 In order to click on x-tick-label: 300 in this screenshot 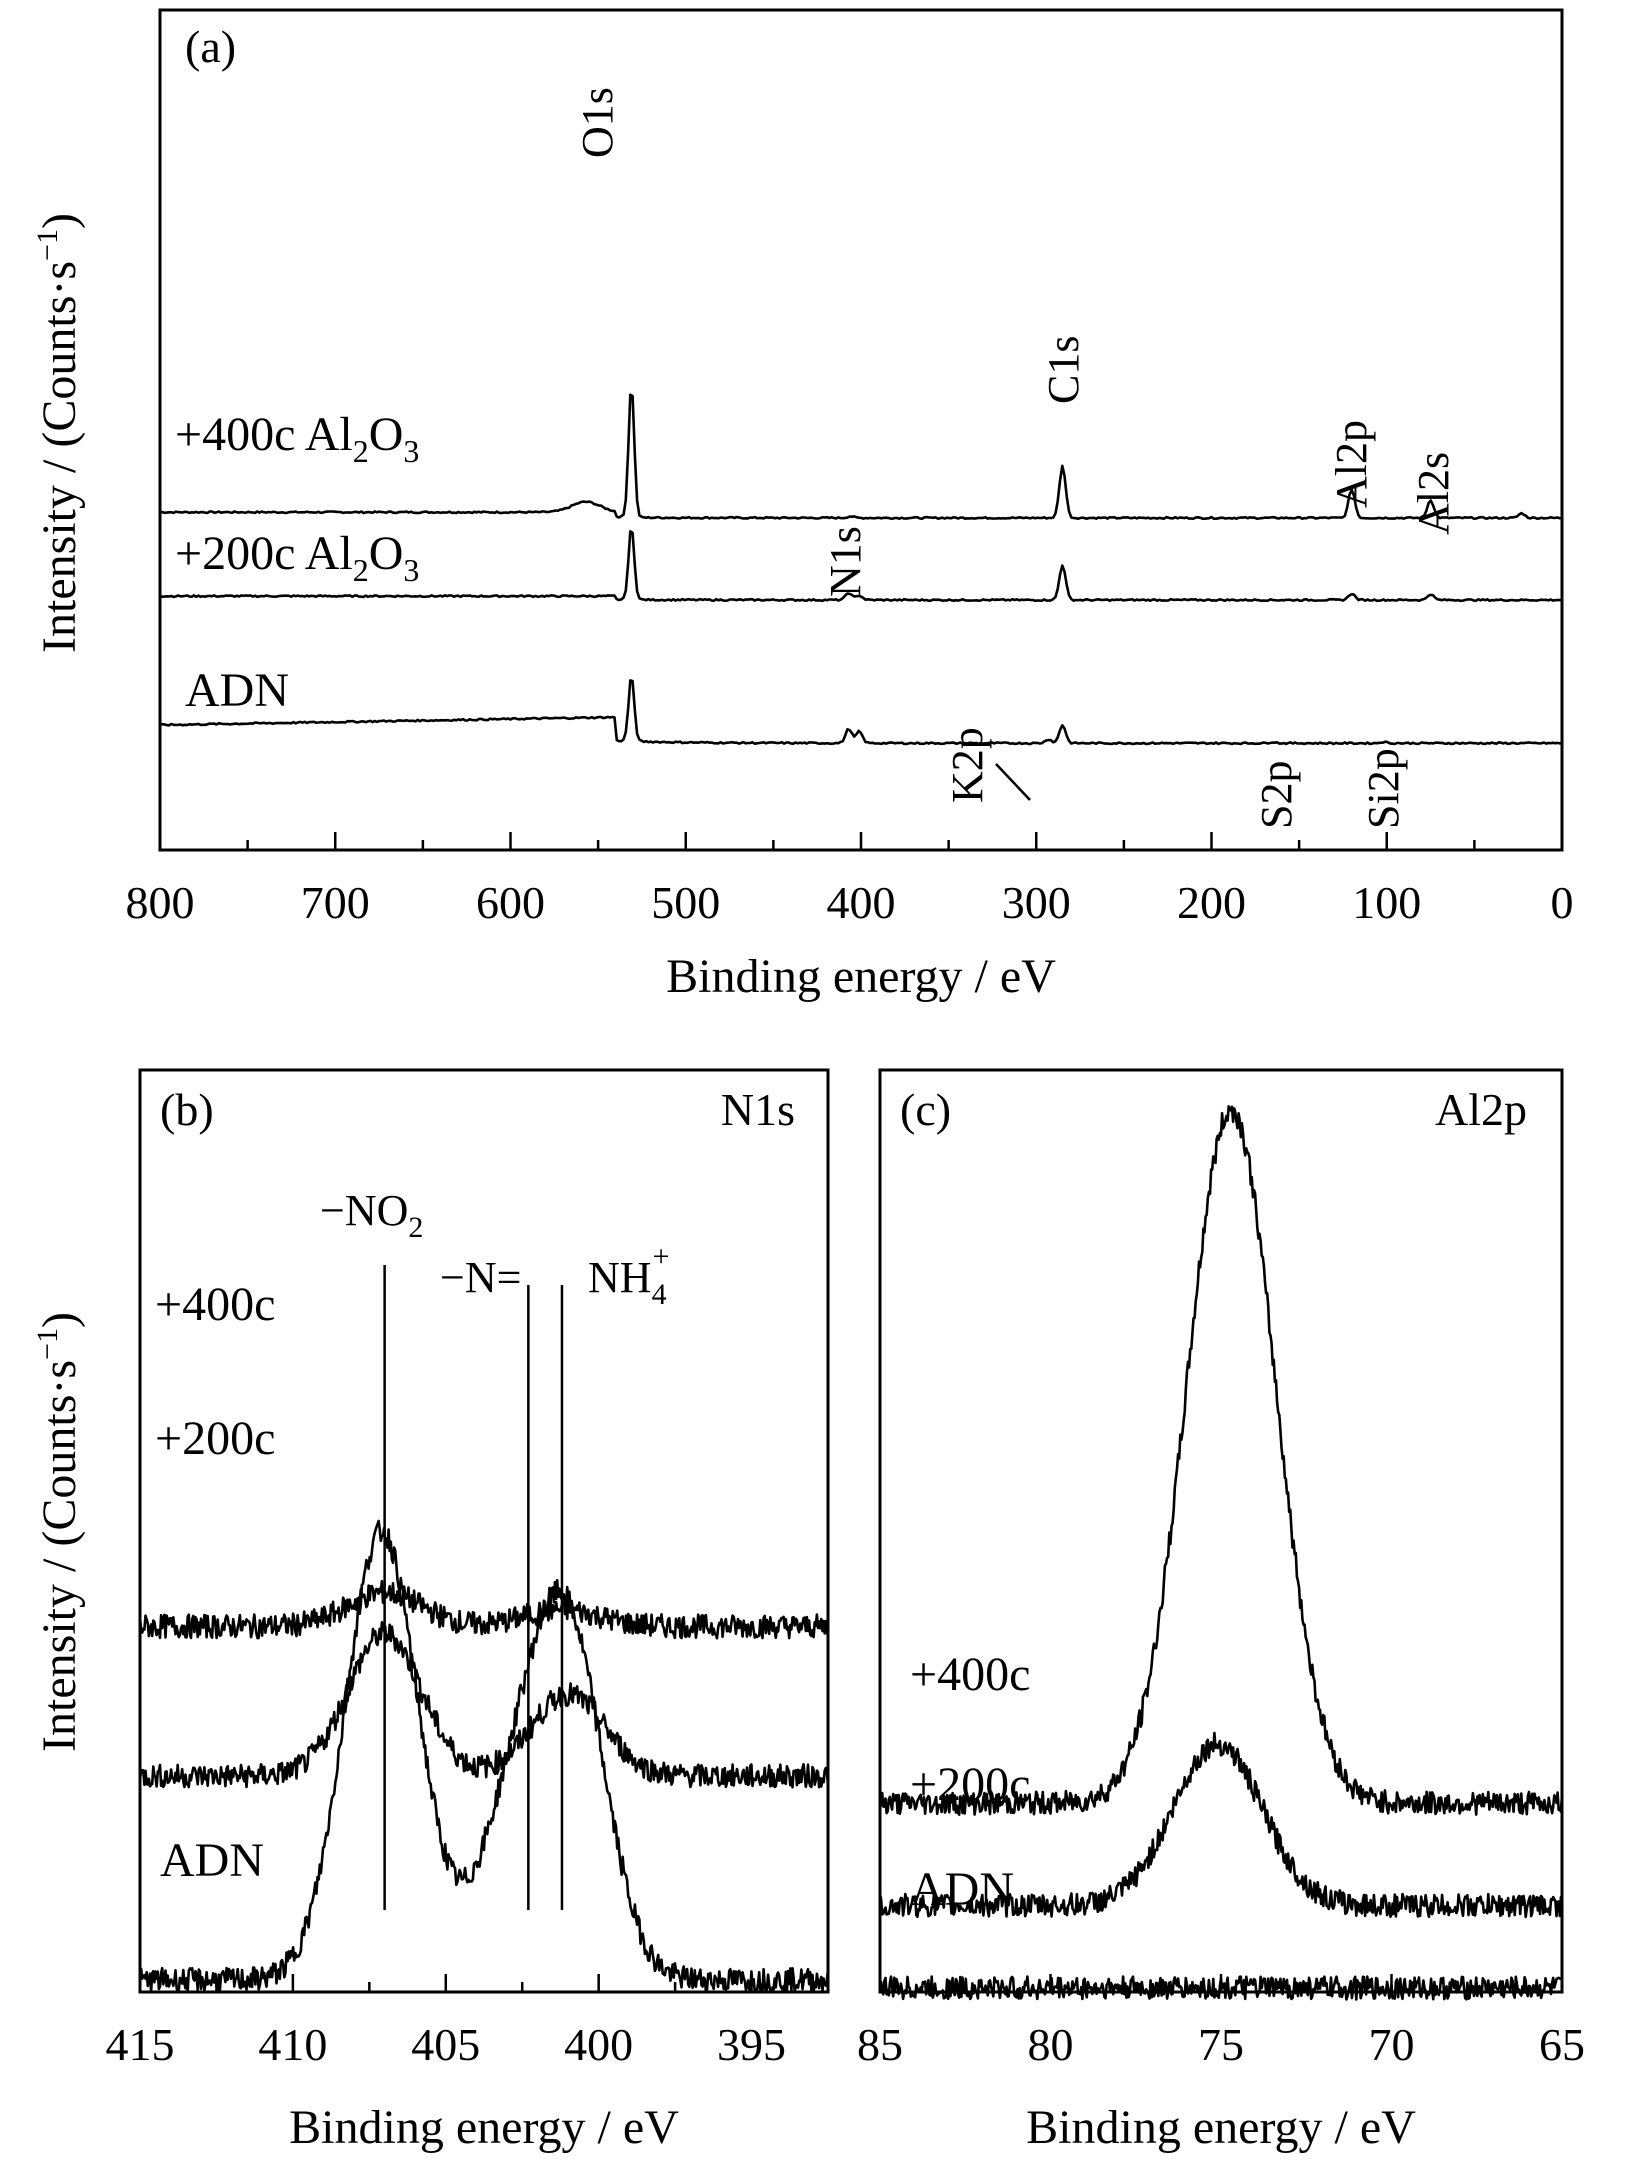, I will do `click(1036, 902)`.